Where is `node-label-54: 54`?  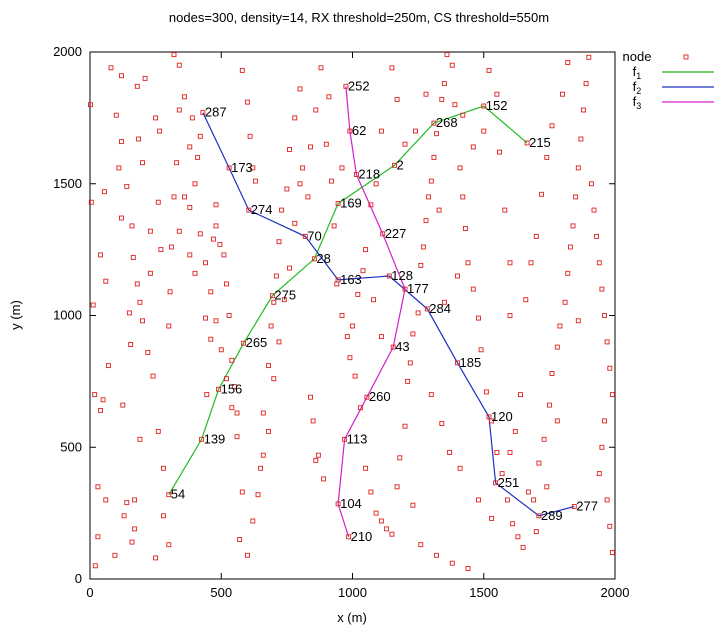
node-label-54: 54 is located at coordinates (178, 494).